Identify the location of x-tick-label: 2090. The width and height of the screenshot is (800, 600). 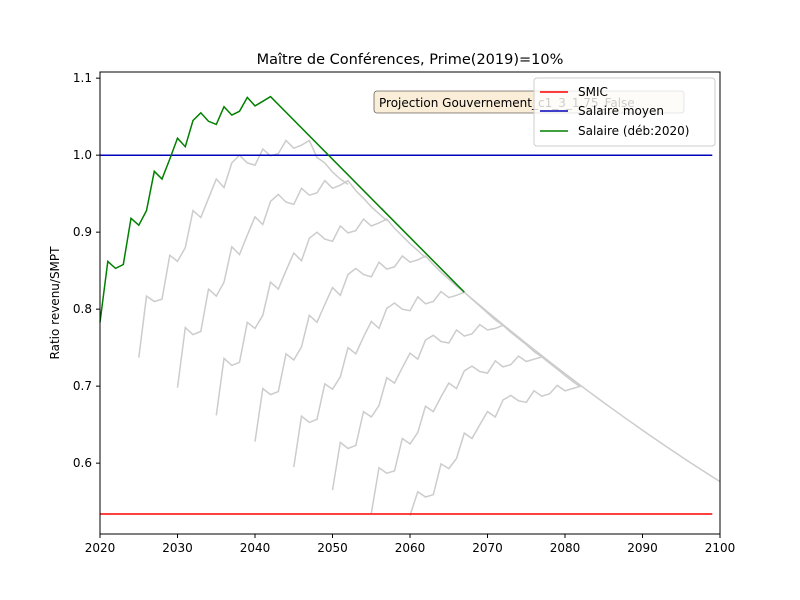
(642, 548).